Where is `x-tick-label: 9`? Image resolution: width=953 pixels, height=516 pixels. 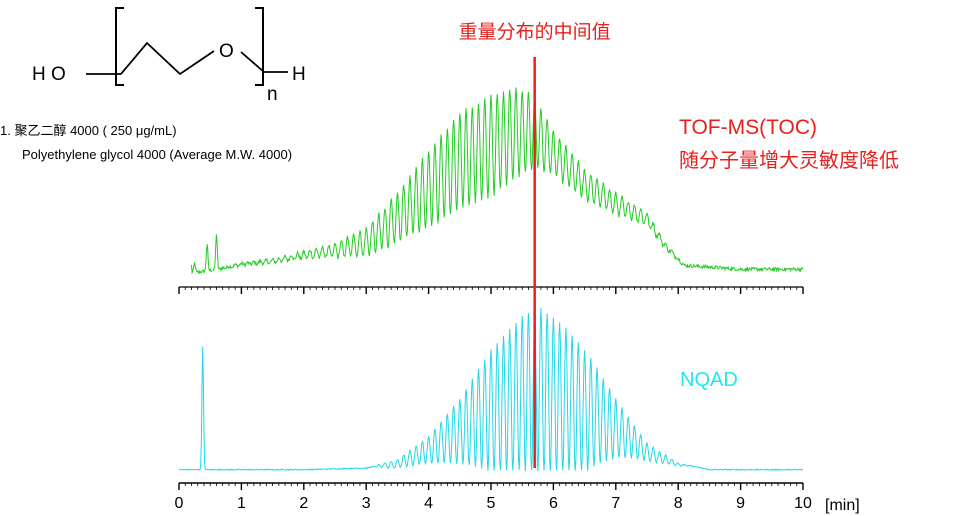 x-tick-label: 9 is located at coordinates (740, 503).